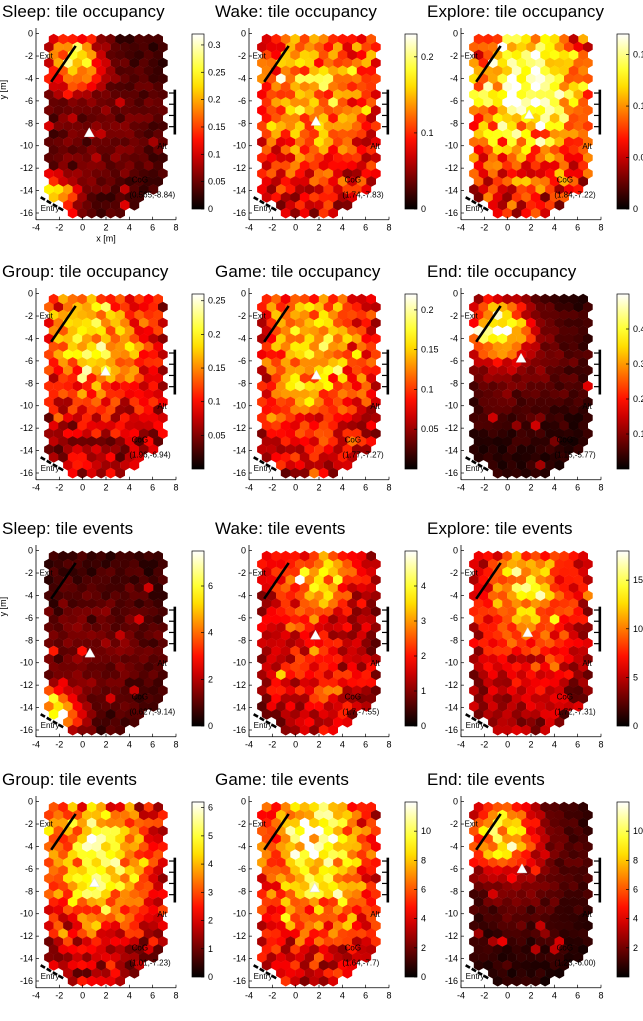 Image resolution: width=643 pixels, height=1021 pixels. I want to click on colorbar-tick-label: 5, so click(635, 677).